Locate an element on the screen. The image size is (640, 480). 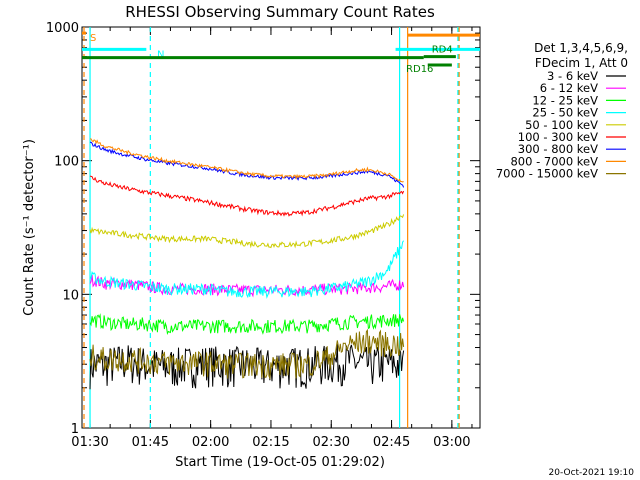
legend-entry-label: 25 - 50 keV is located at coordinates (565, 113).